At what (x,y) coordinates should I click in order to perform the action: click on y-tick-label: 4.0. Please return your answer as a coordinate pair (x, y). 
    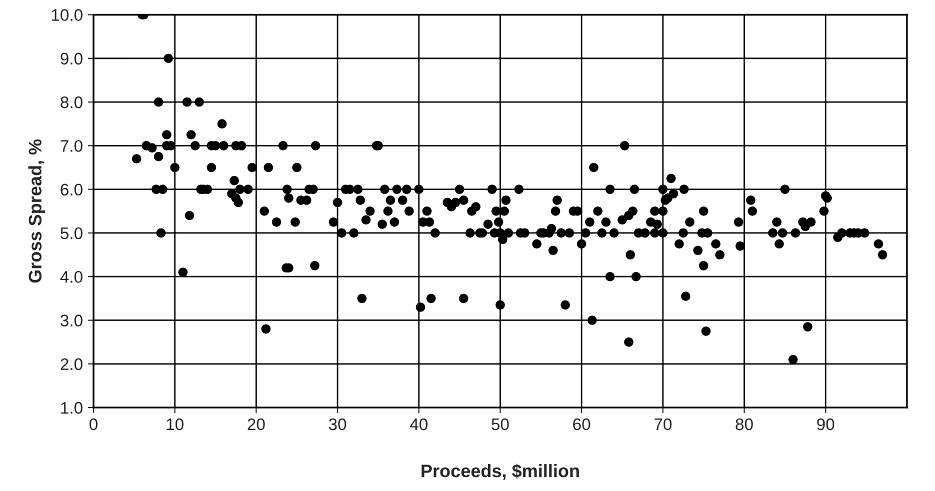
    Looking at the image, I should click on (71, 277).